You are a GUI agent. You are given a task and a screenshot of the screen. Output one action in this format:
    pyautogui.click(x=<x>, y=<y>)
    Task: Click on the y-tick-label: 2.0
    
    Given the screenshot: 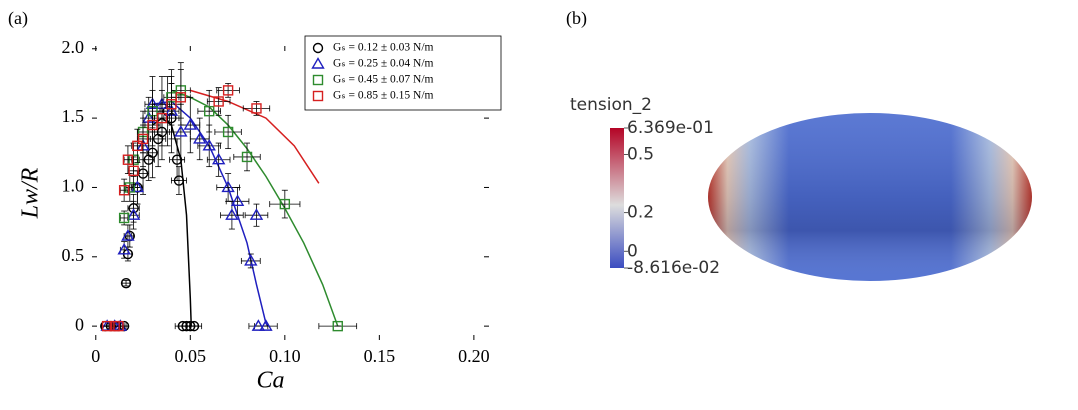 What is the action you would take?
    pyautogui.click(x=73, y=47)
    